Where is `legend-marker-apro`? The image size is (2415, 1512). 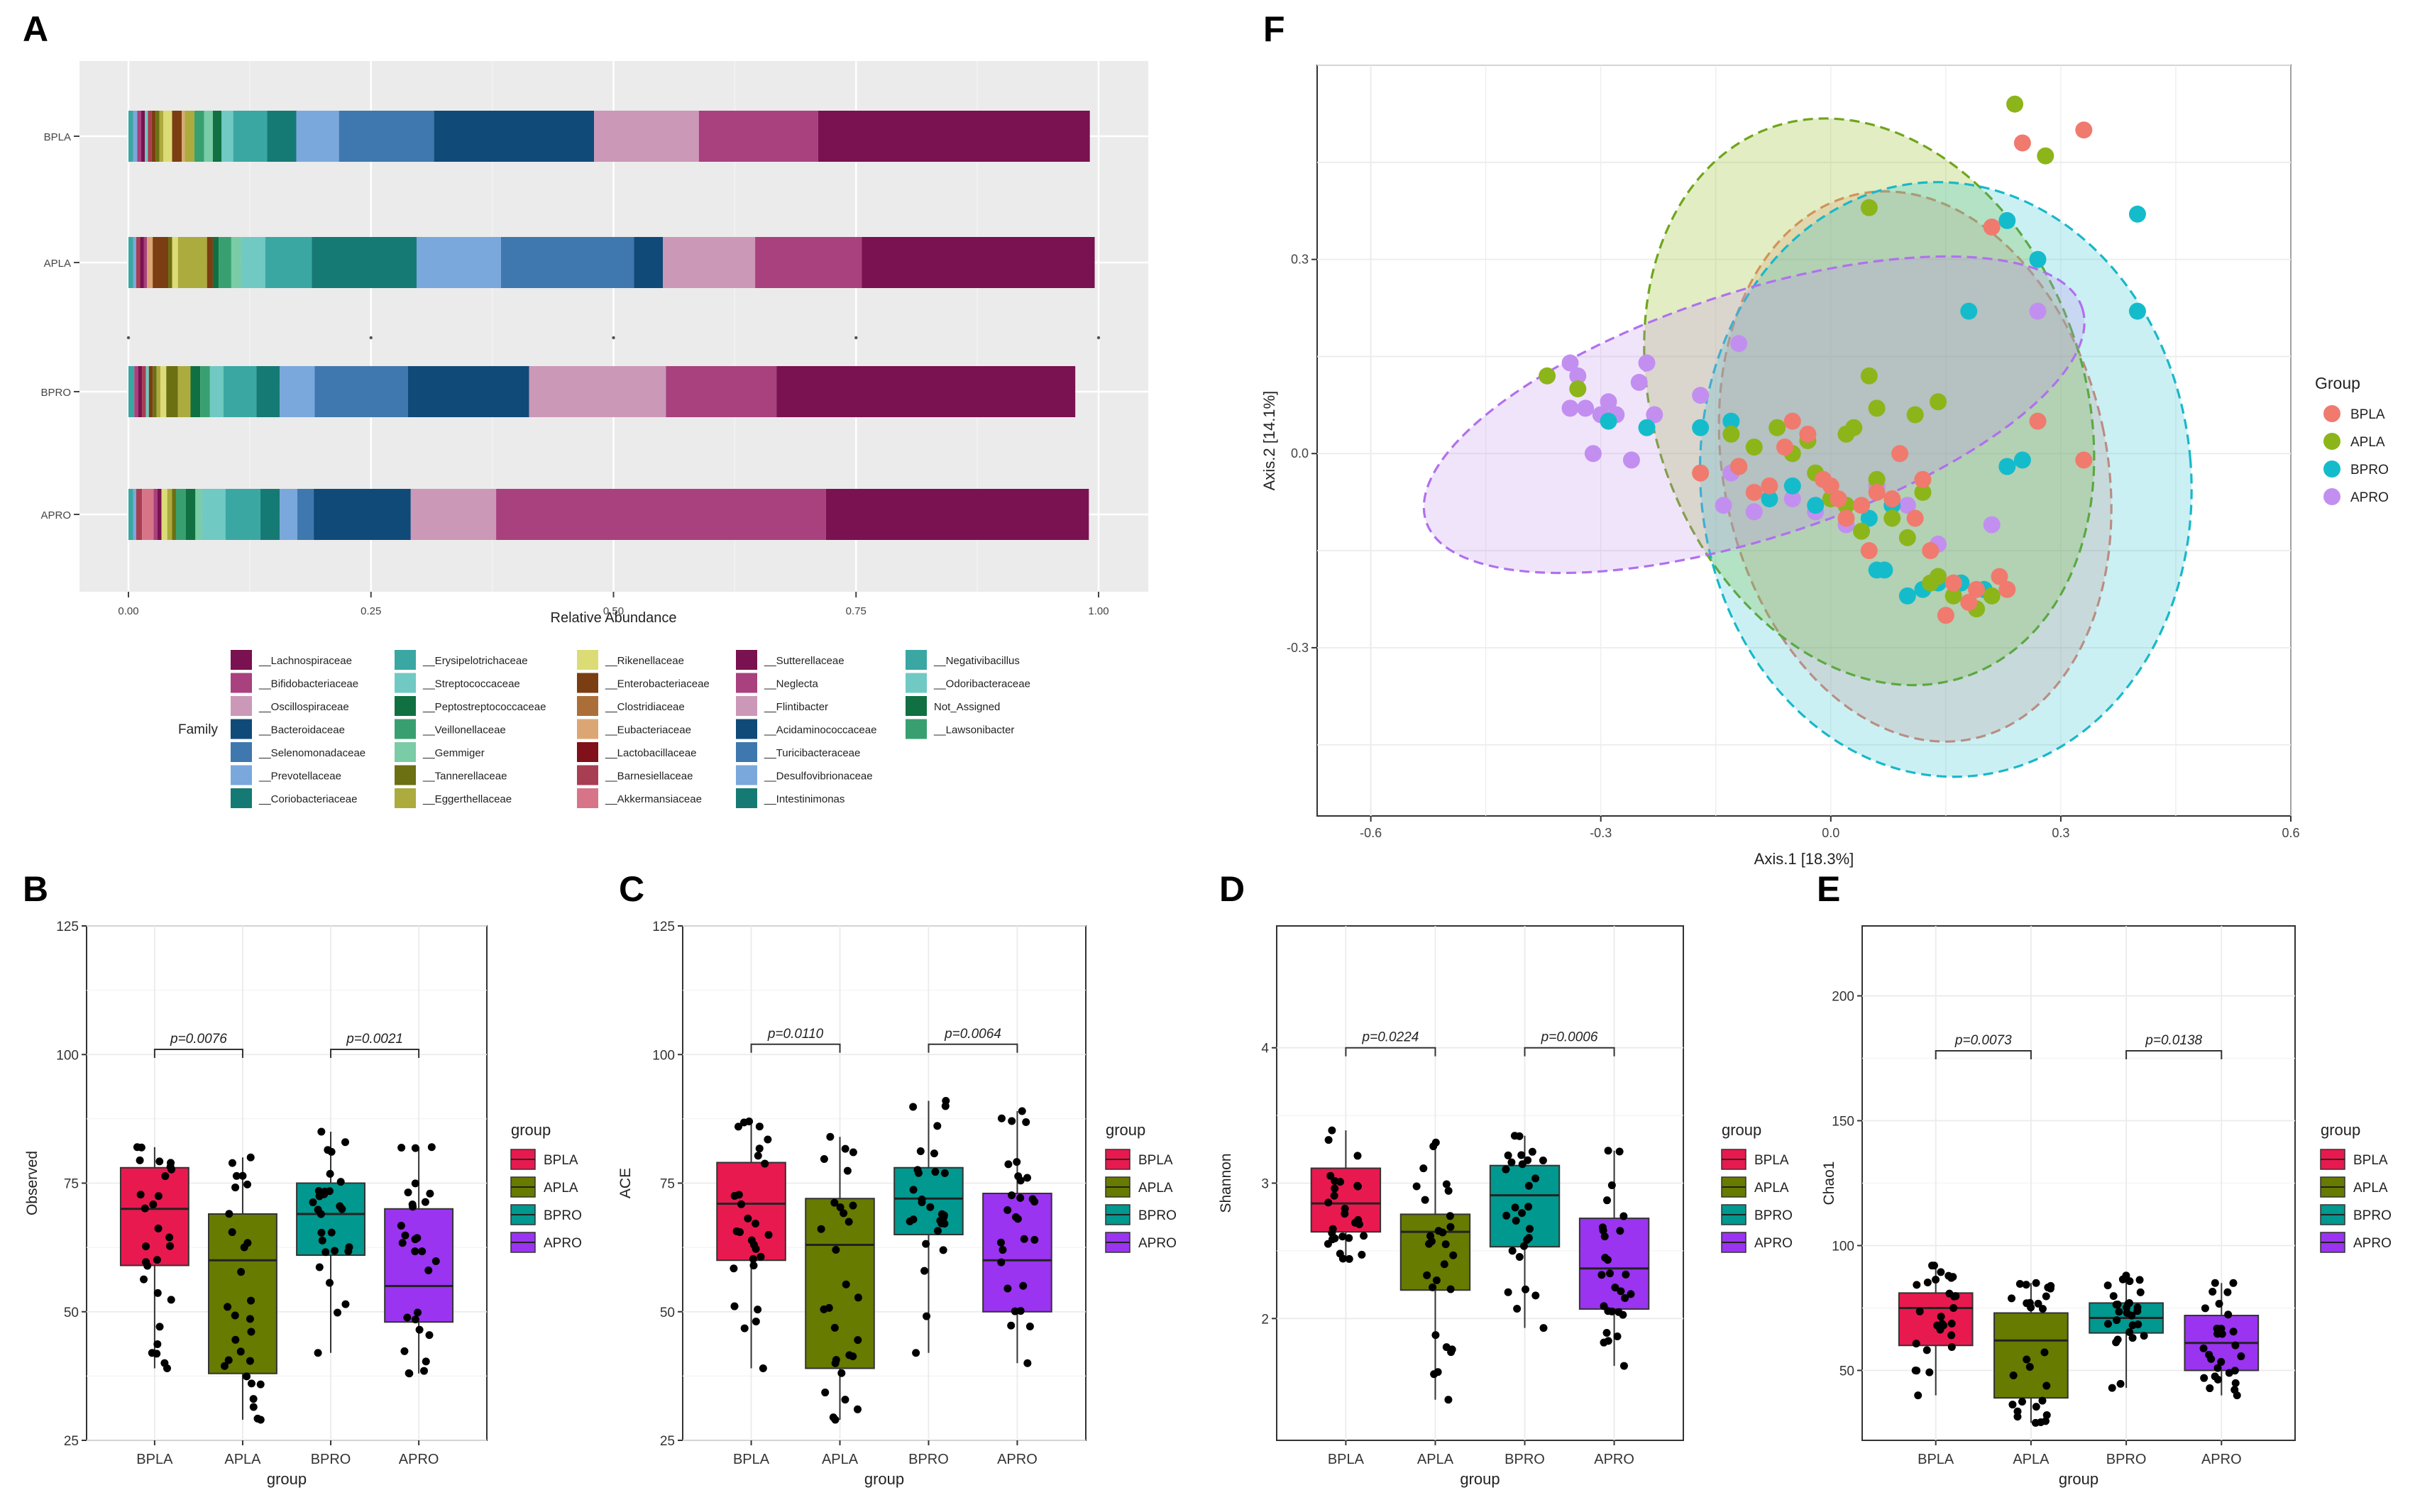 legend-marker-apro is located at coordinates (2331, 497).